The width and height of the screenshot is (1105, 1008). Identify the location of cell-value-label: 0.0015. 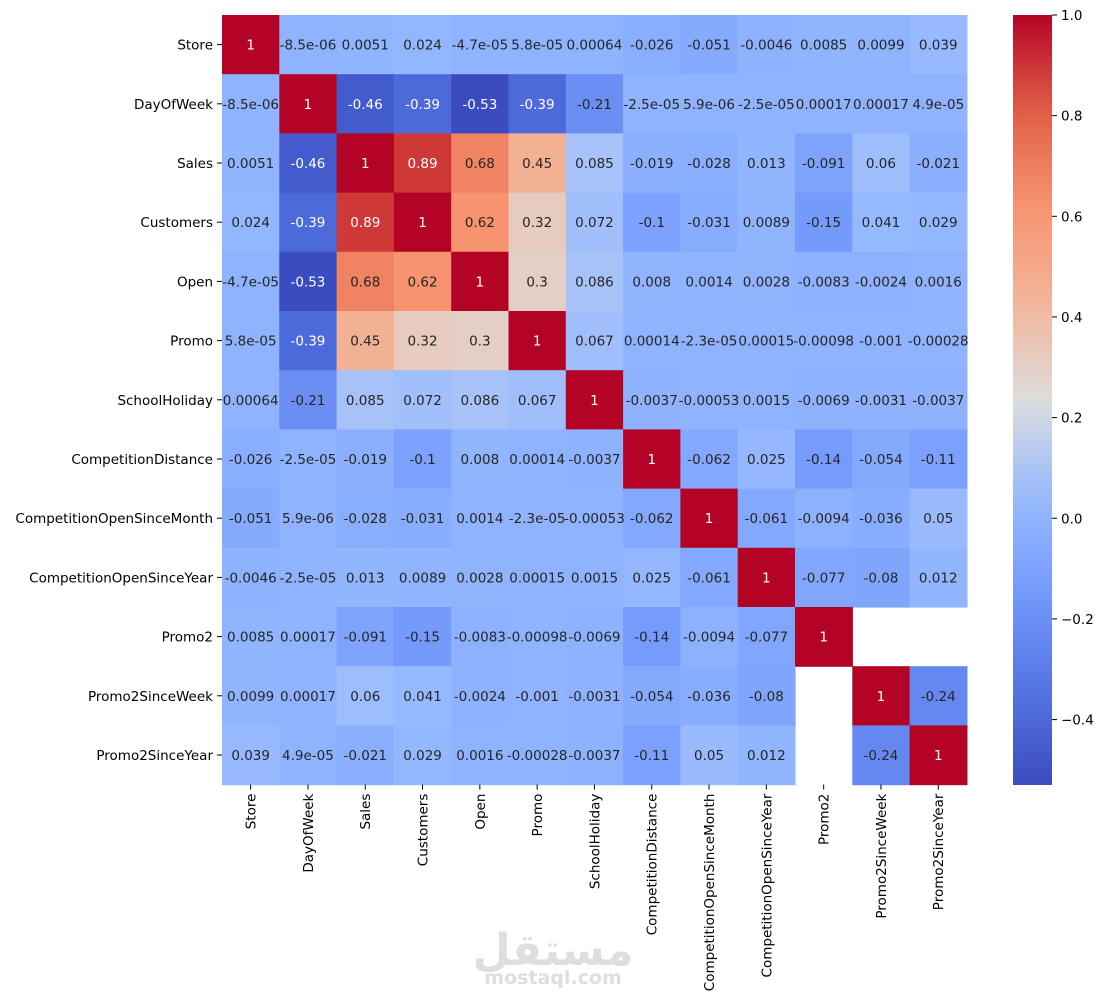
(594, 578).